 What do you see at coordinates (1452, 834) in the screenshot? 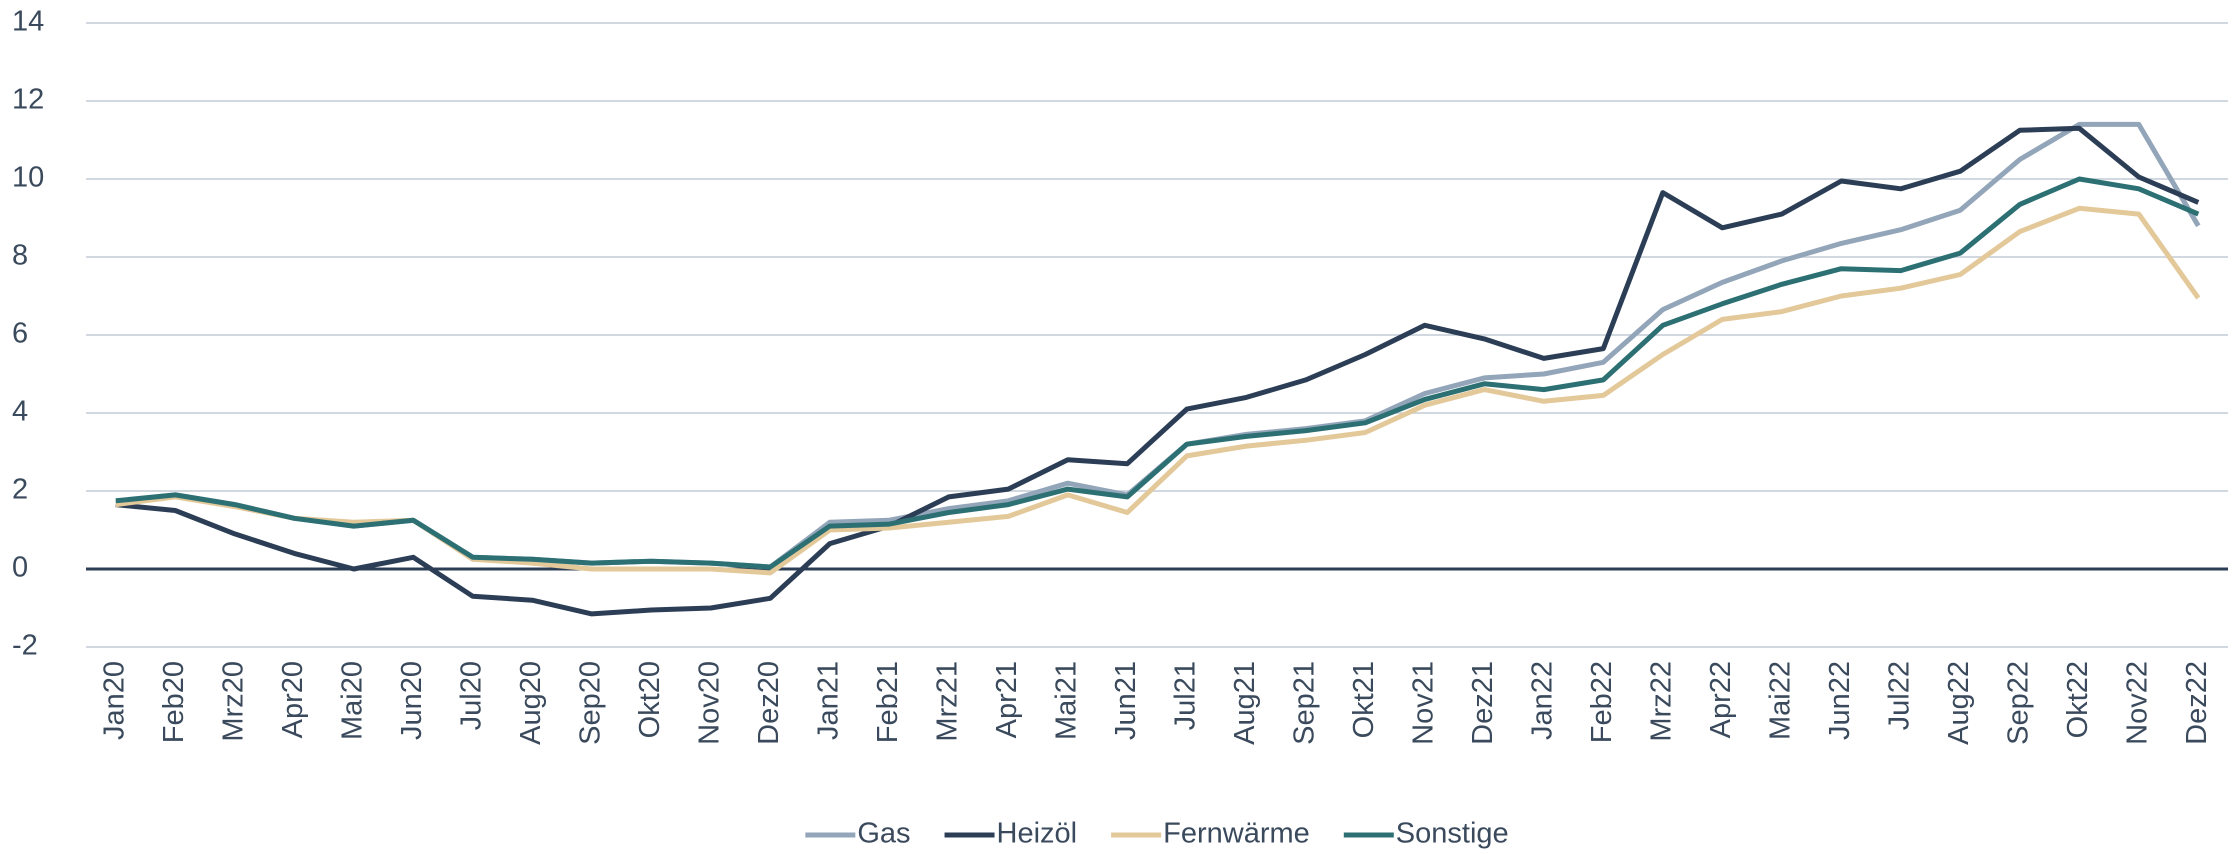
I see `legend-label: Sonstige` at bounding box center [1452, 834].